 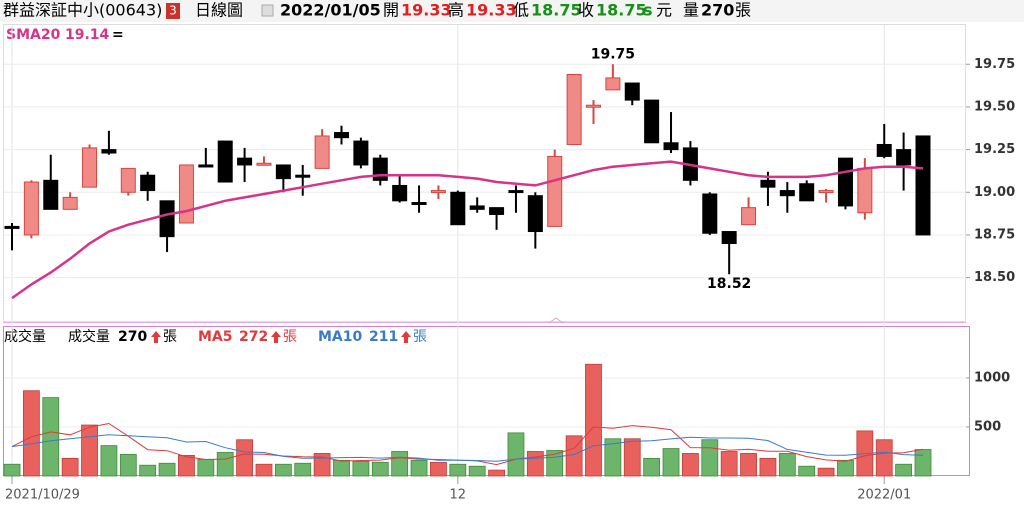 What do you see at coordinates (586, 10) in the screenshot?
I see `close-label: 收` at bounding box center [586, 10].